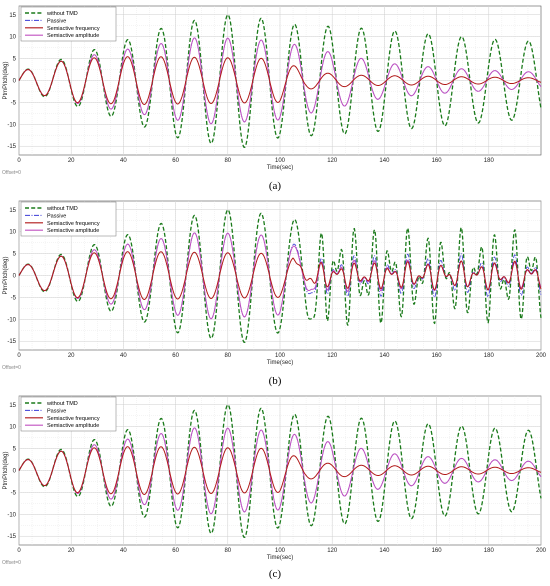 This screenshot has height=586, width=550. What do you see at coordinates (275, 574) in the screenshot?
I see `panel-label-c: (c)` at bounding box center [275, 574].